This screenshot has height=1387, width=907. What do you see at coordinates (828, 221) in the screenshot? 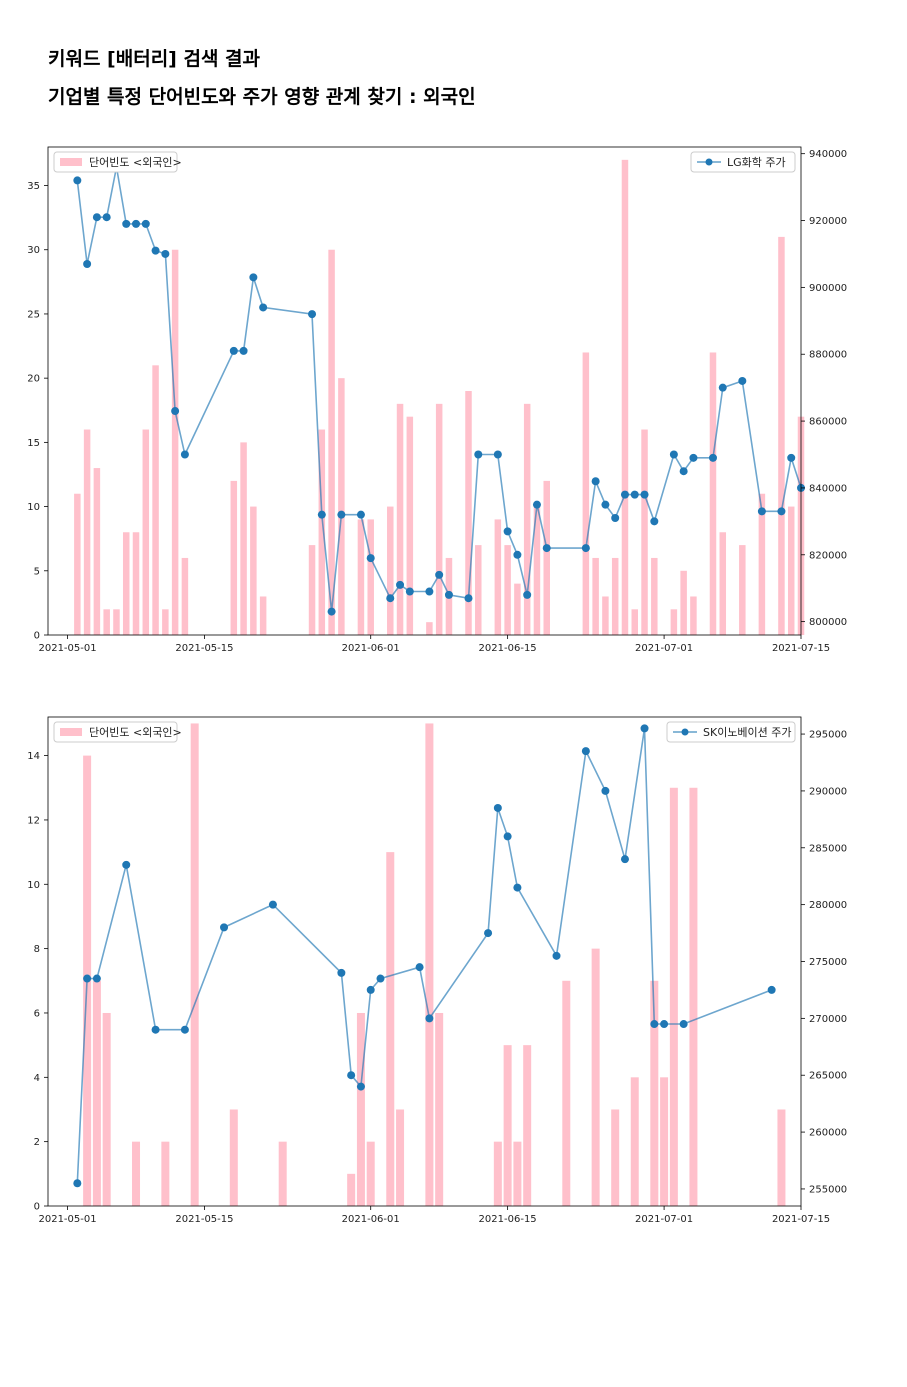
I see `y-right-tick-label: 920000` at bounding box center [828, 221].